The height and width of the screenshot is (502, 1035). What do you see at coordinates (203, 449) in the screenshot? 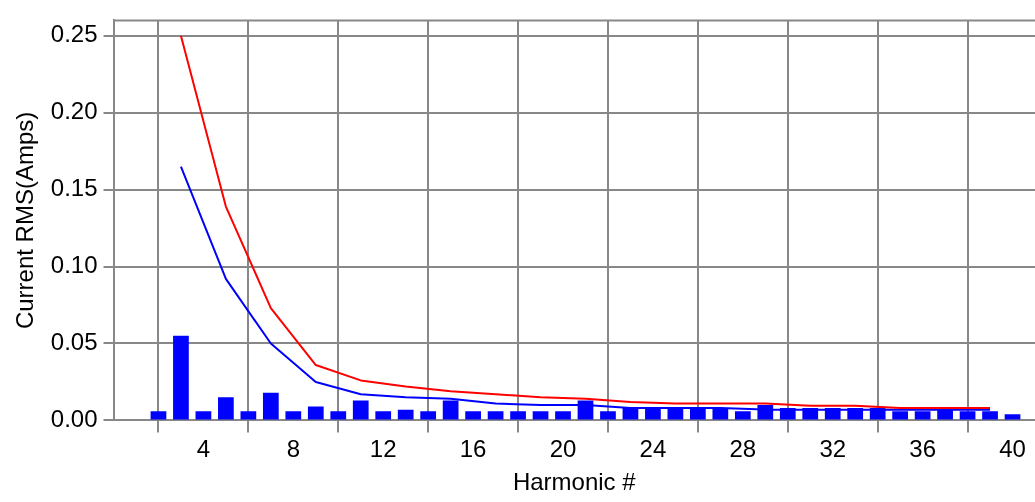
I see `x-tick-label: 4` at bounding box center [203, 449].